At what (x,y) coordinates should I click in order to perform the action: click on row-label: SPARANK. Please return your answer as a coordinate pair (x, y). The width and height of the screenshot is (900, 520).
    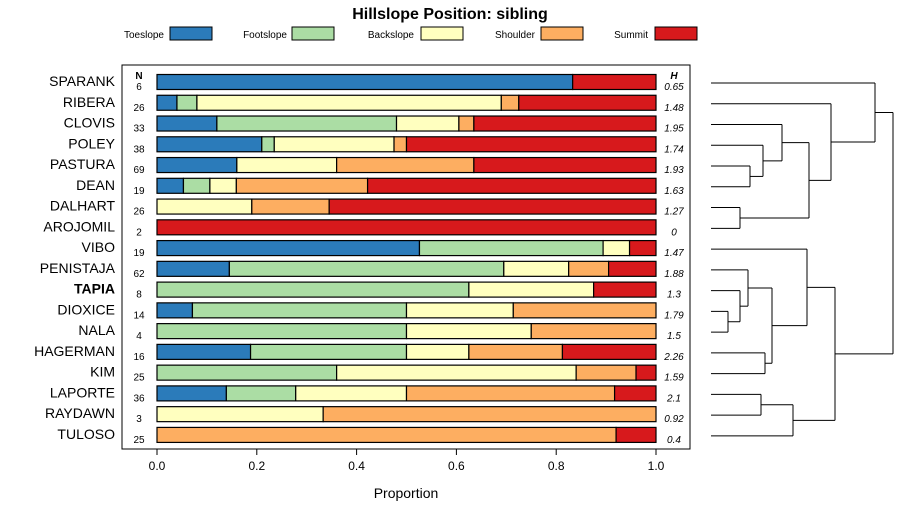
    Looking at the image, I should click on (82, 81).